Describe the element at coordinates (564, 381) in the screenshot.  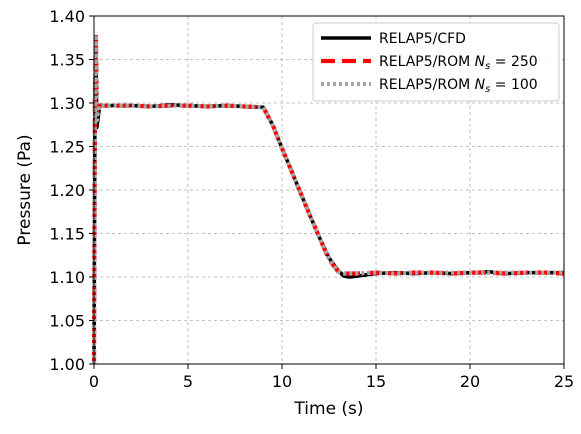
I see `x-tick-label: 25` at that location.